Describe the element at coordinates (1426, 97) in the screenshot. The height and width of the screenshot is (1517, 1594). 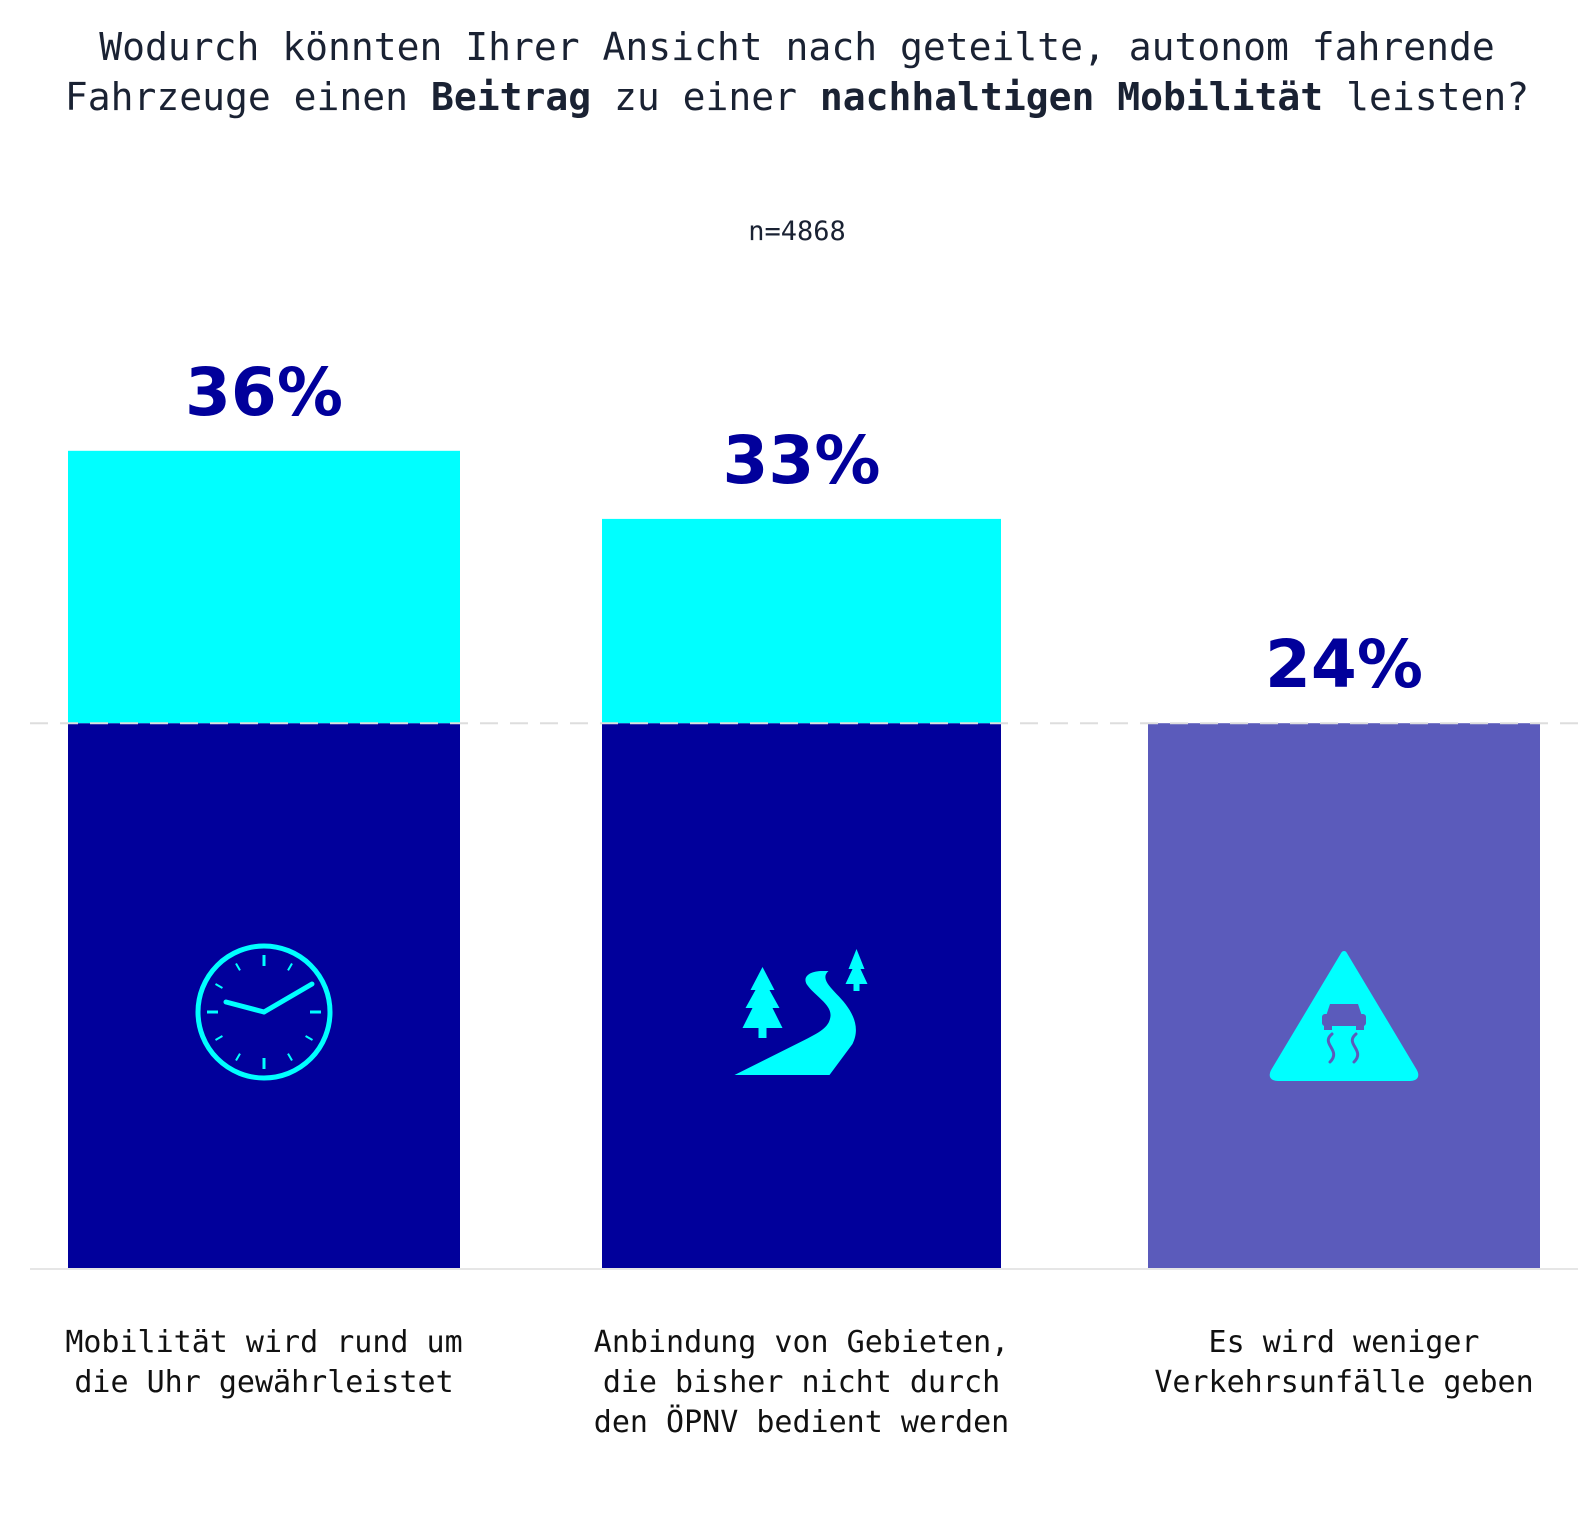
I see `title-part: leisten?` at that location.